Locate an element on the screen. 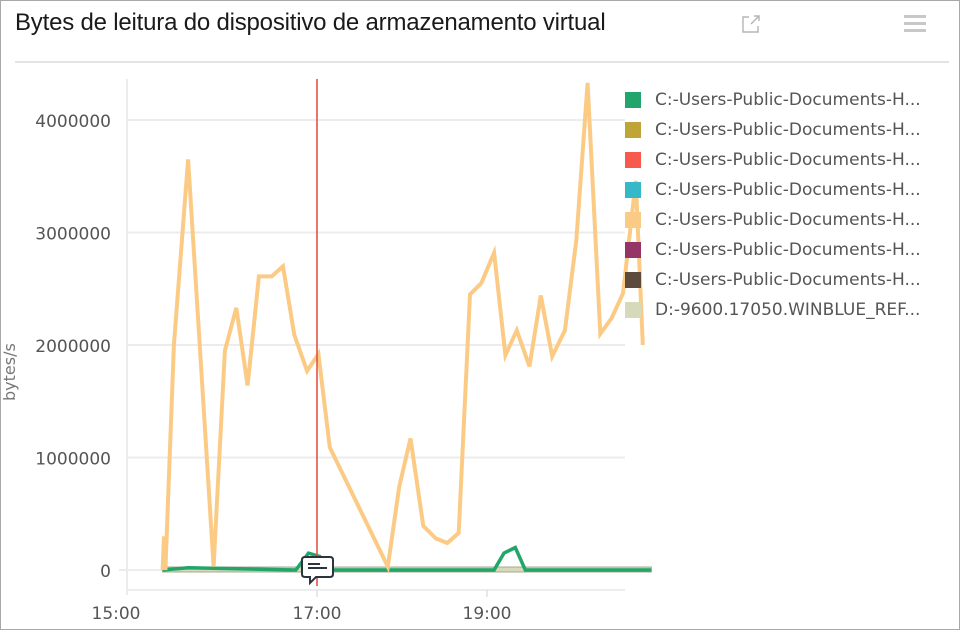 The height and width of the screenshot is (631, 960). external-link-icon is located at coordinates (751, 24).